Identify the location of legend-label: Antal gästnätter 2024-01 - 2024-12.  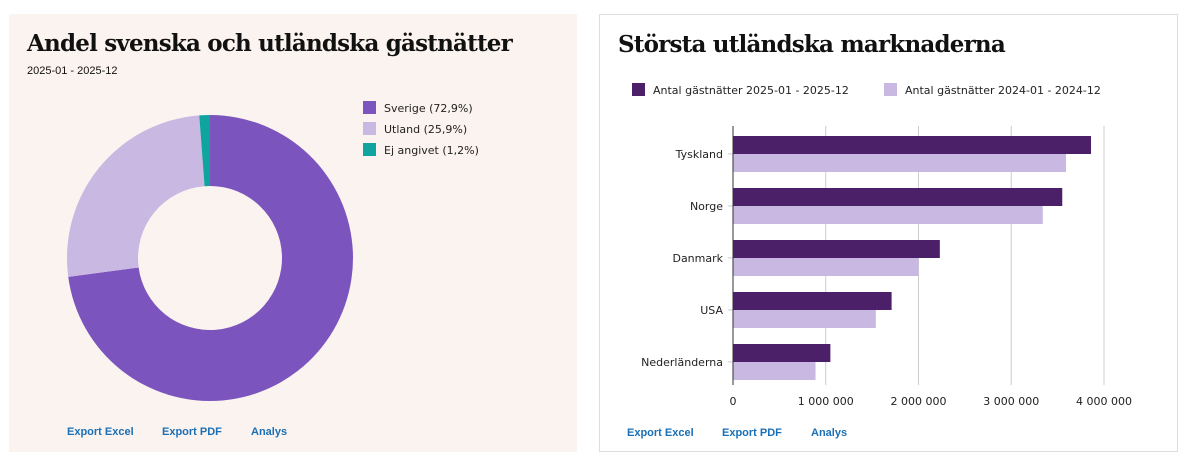
(1003, 90).